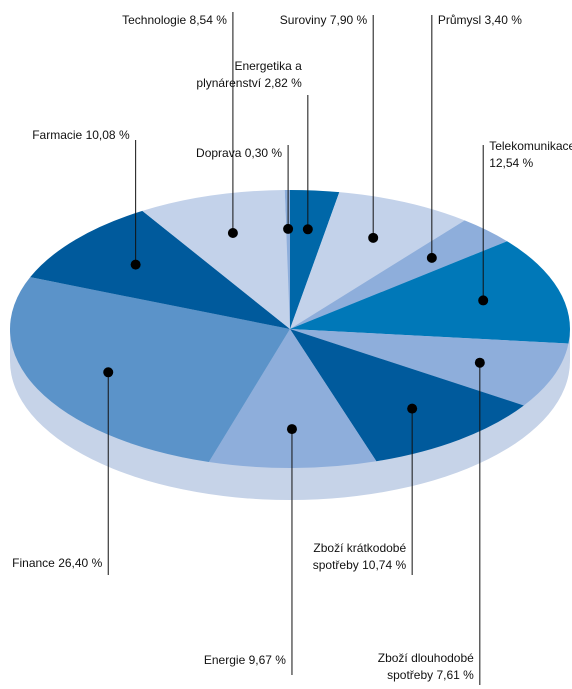 This screenshot has height=689, width=572. Describe the element at coordinates (267, 660) in the screenshot. I see `value-label: 9,67 %` at that location.